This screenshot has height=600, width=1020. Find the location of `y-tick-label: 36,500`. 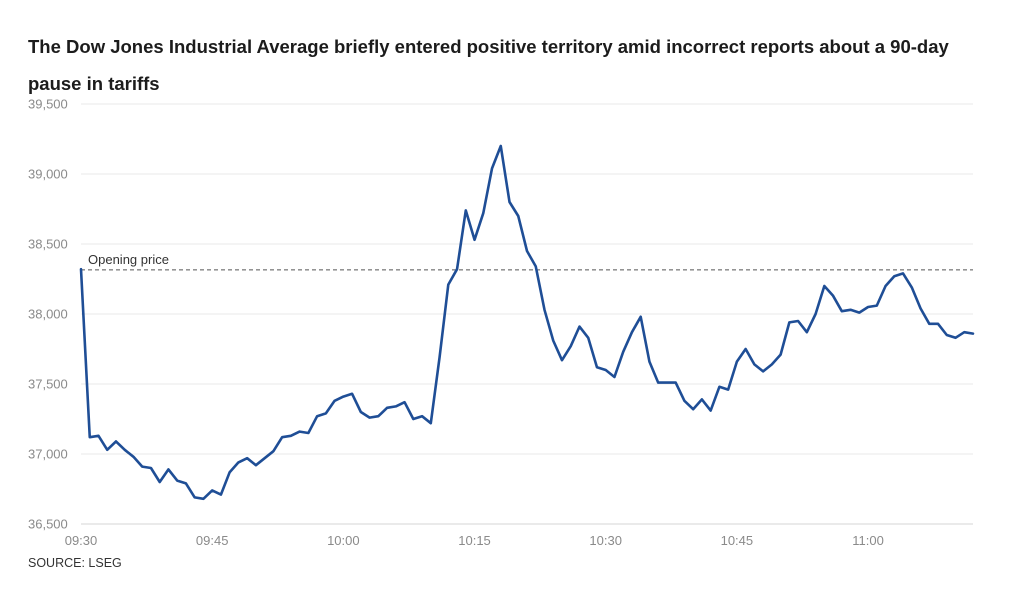

y-tick-label: 36,500 is located at coordinates (48, 524).